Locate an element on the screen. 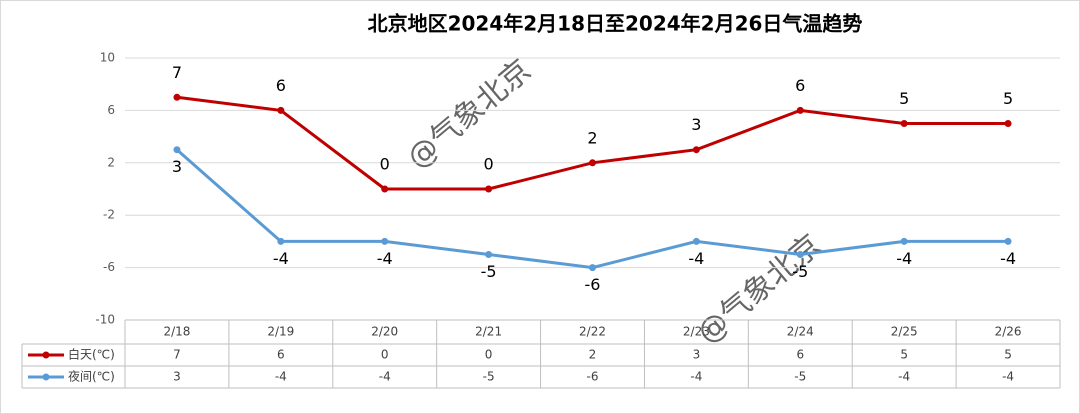 The image size is (1080, 414). x-tick-label: 2/19 is located at coordinates (280, 332).